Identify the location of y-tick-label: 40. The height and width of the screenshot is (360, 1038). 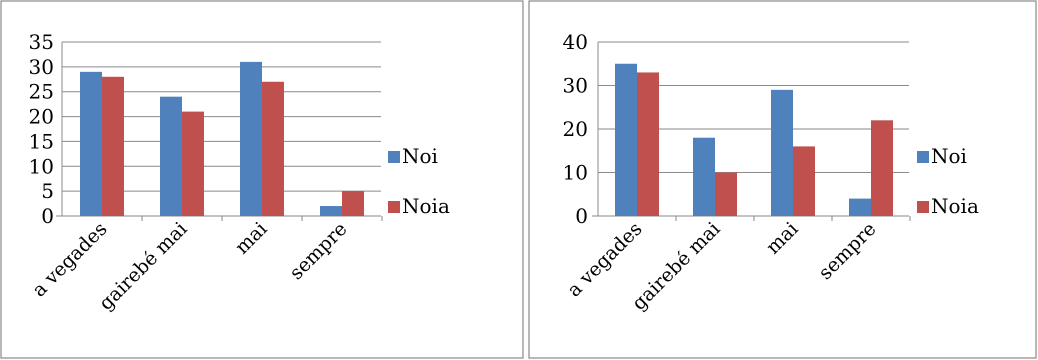
(575, 42).